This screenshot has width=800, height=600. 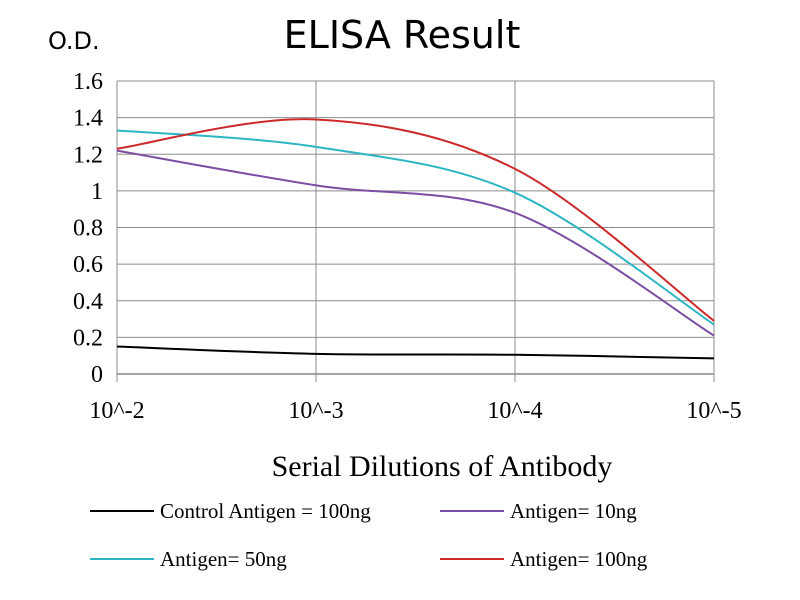 I want to click on y-tick-label: 0.6, so click(x=88, y=265).